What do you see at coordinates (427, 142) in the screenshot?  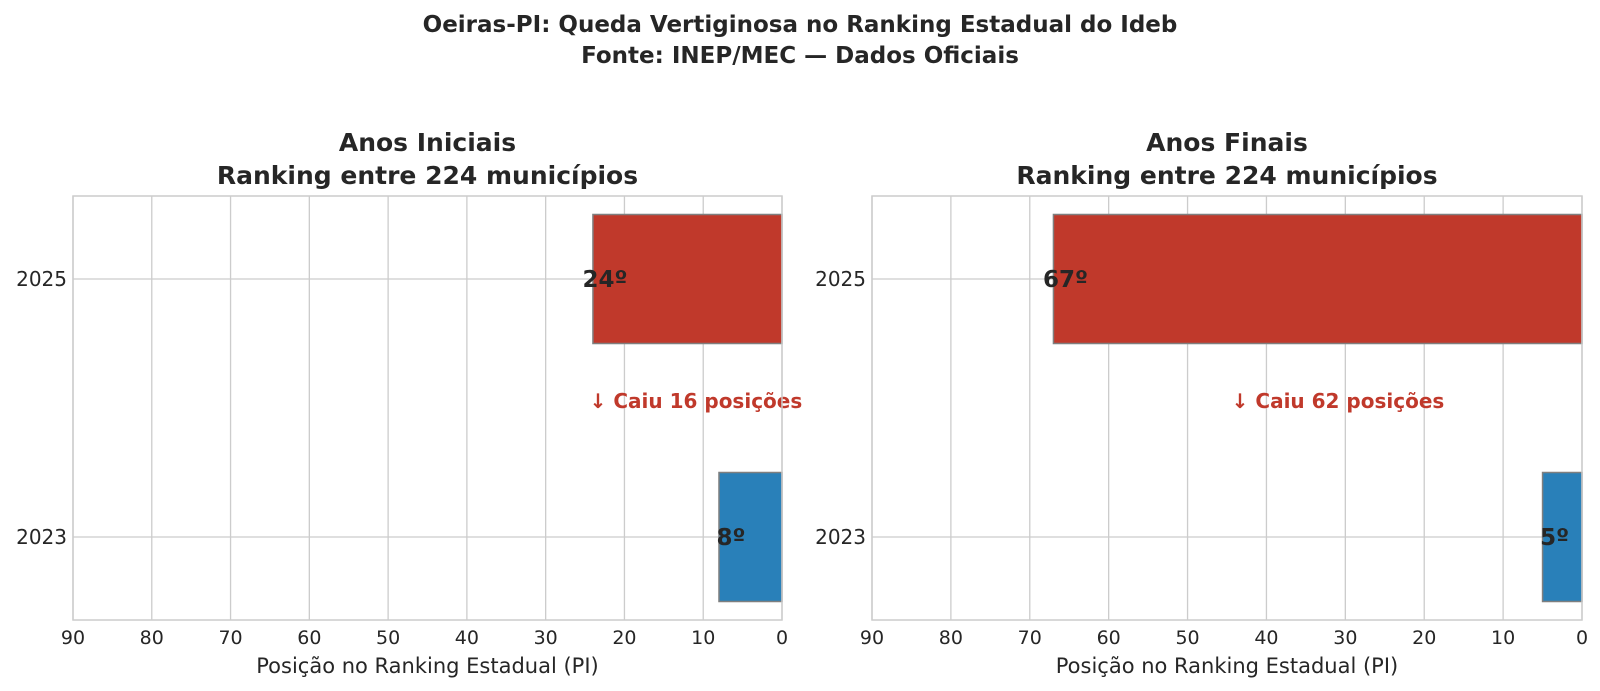 I see `chart-title: Anos Iniciais` at bounding box center [427, 142].